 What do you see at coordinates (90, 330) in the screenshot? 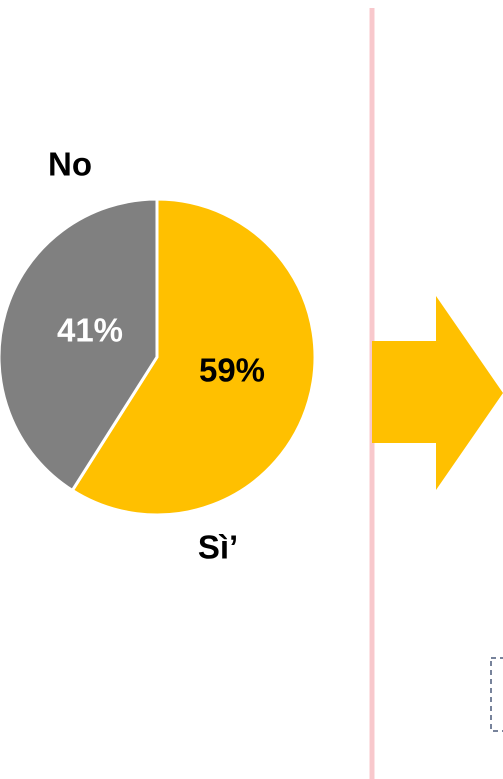
I see `value-label: 41%` at bounding box center [90, 330].